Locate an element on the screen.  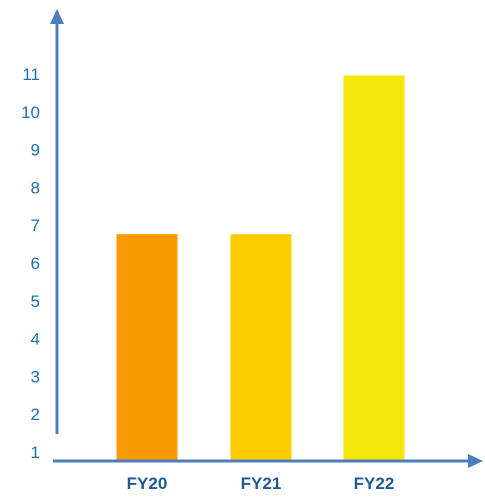
x-category-label: FY20 is located at coordinates (147, 483).